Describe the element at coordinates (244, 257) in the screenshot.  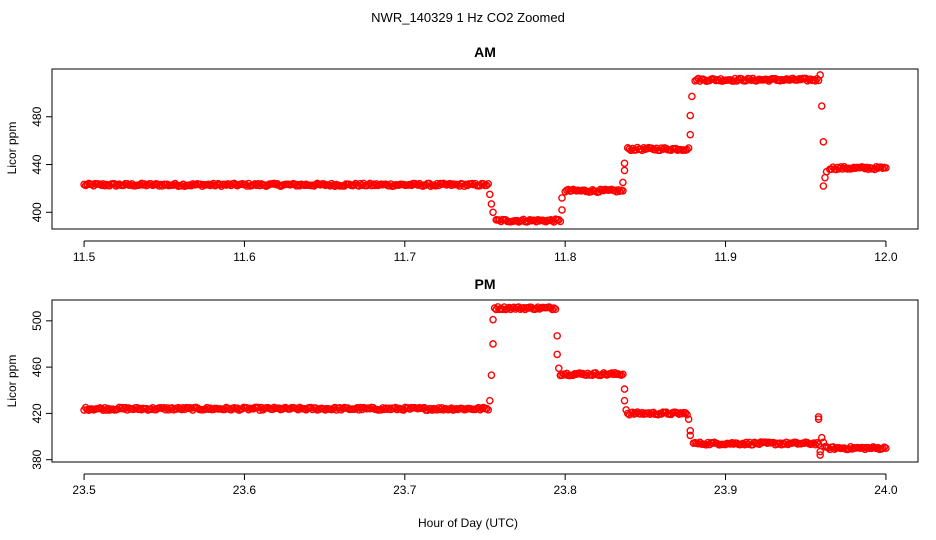
I see `x-tick-label: 11.6` at that location.